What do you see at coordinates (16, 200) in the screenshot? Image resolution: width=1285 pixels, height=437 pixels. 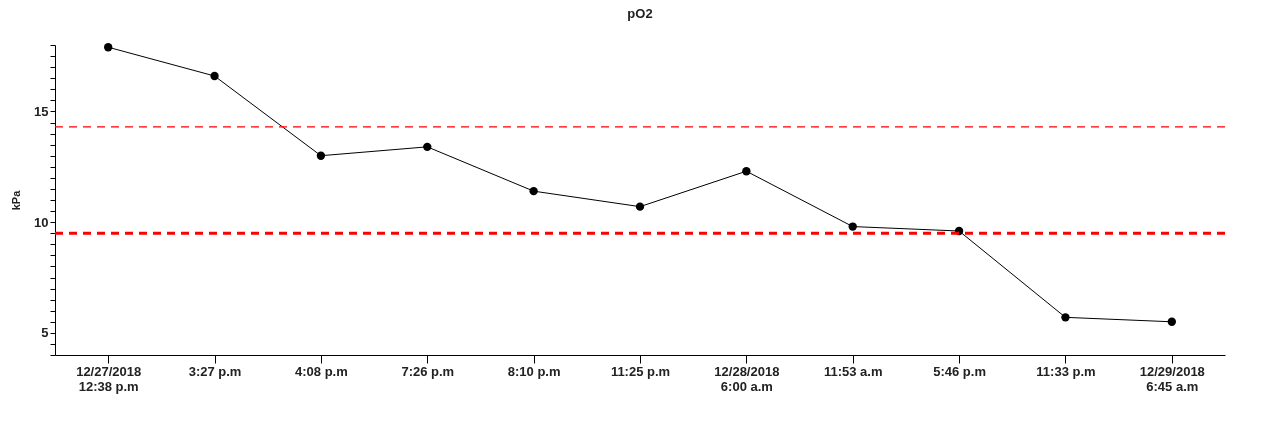 I see `y-axis-title: kPa` at bounding box center [16, 200].